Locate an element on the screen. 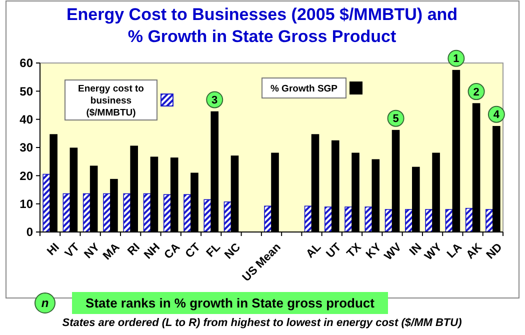 The height and width of the screenshot is (335, 525). annotation: 1 is located at coordinates (456, 59).